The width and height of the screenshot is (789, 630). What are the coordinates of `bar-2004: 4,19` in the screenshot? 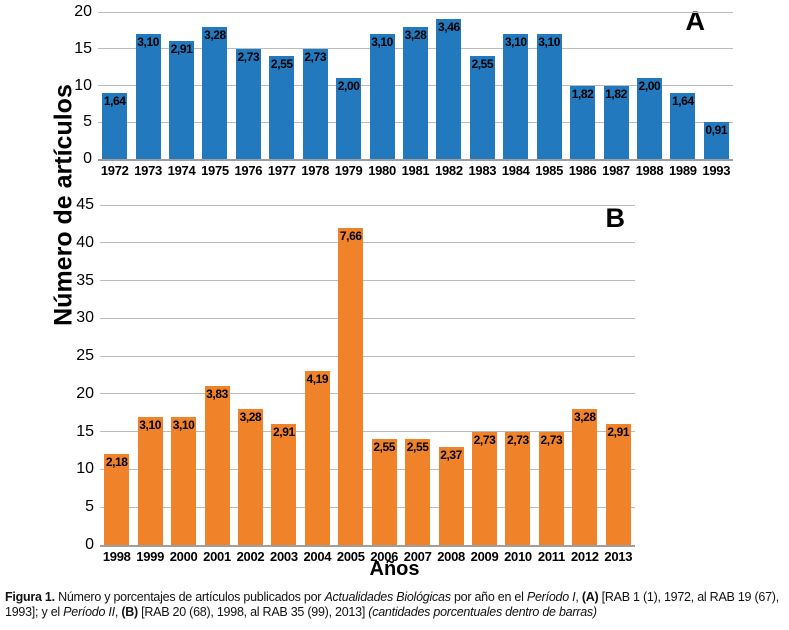 It's located at (317, 458).